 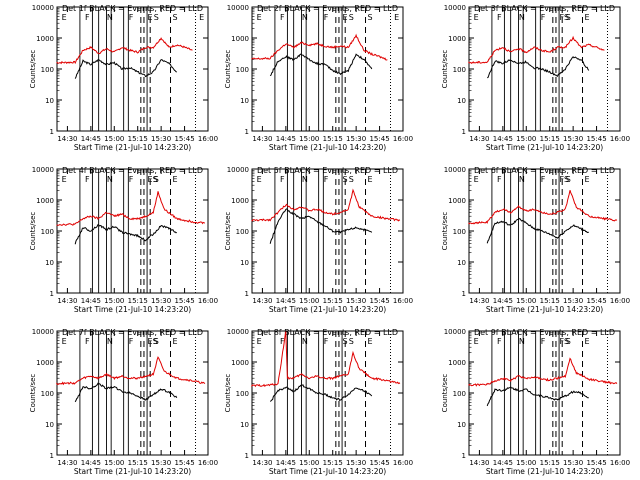 I want to click on top-marker-label: FS, so click(x=565, y=17).